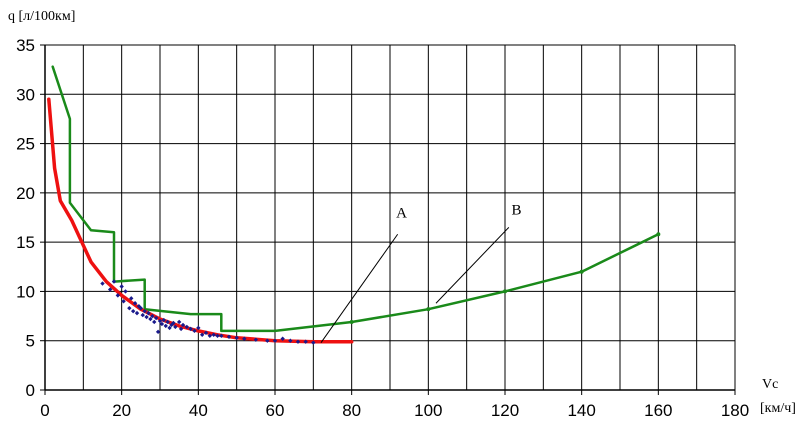  What do you see at coordinates (30, 341) in the screenshot?
I see `y-tick-label-5: 5` at bounding box center [30, 341].